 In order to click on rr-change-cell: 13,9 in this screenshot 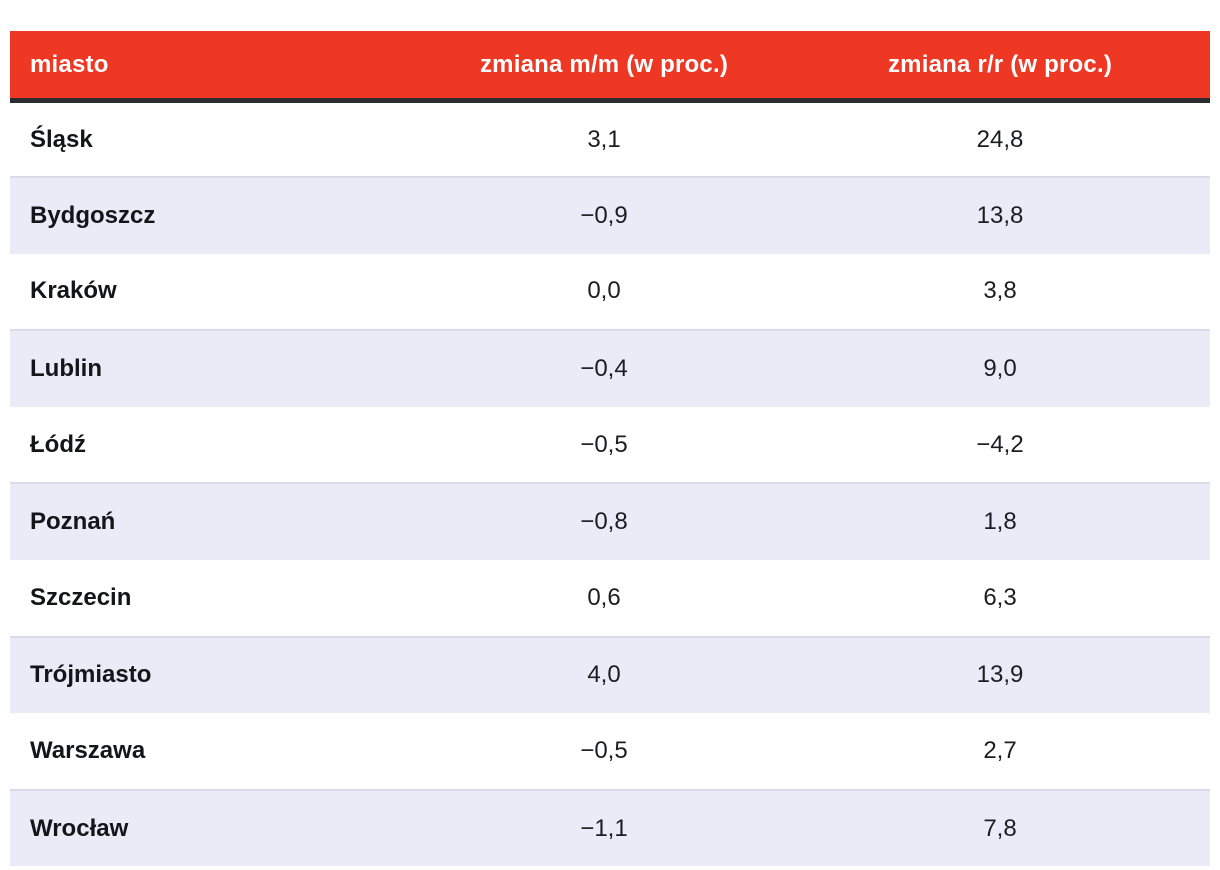, I will do `click(1000, 675)`.